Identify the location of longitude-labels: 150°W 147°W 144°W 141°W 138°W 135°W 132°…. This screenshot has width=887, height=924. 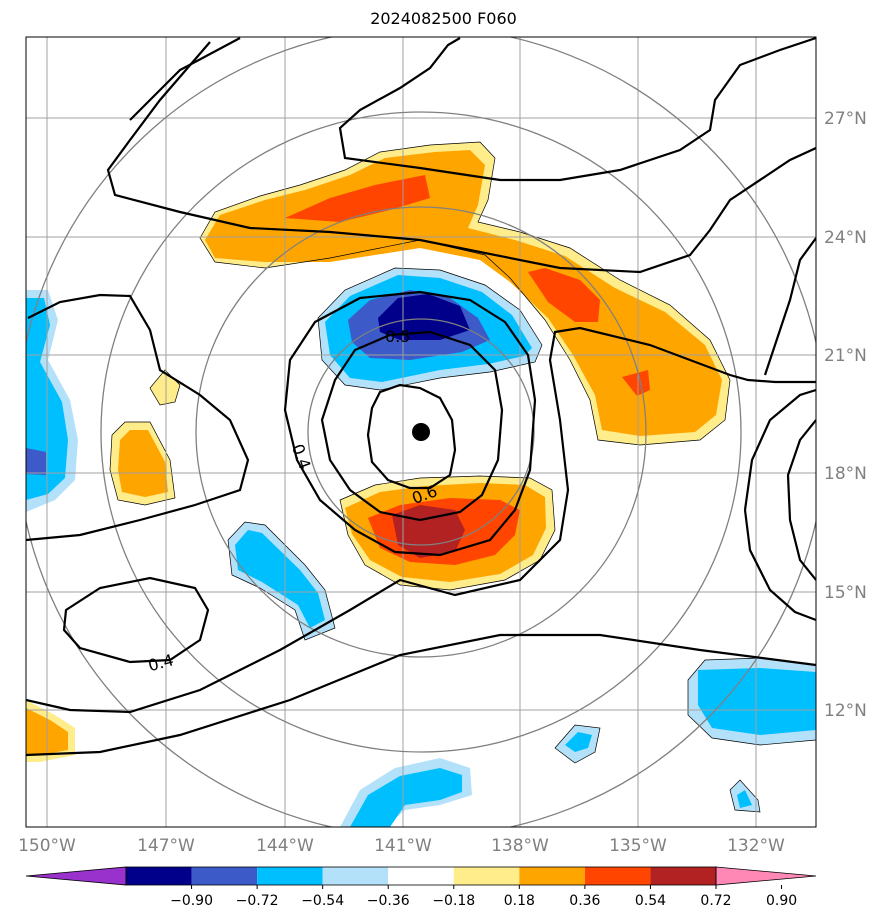
(401, 846).